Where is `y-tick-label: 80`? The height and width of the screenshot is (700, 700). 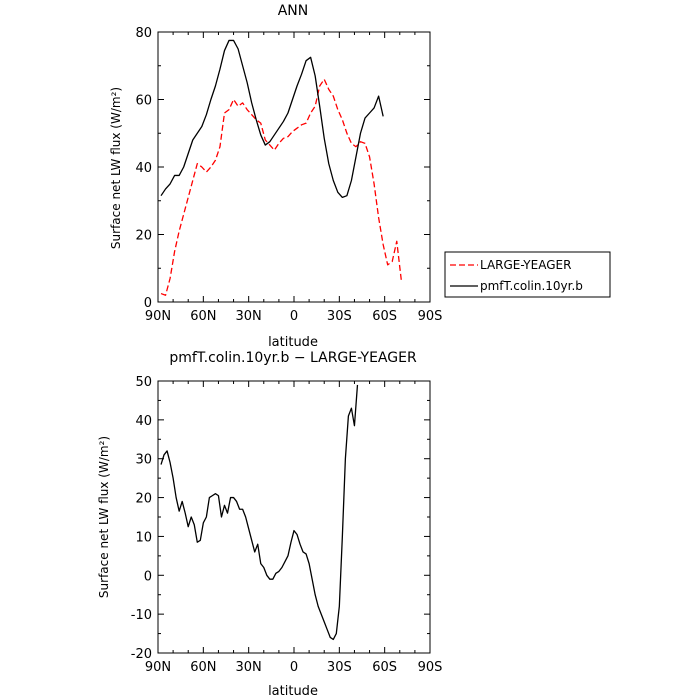
y-tick-label: 80 is located at coordinates (143, 33).